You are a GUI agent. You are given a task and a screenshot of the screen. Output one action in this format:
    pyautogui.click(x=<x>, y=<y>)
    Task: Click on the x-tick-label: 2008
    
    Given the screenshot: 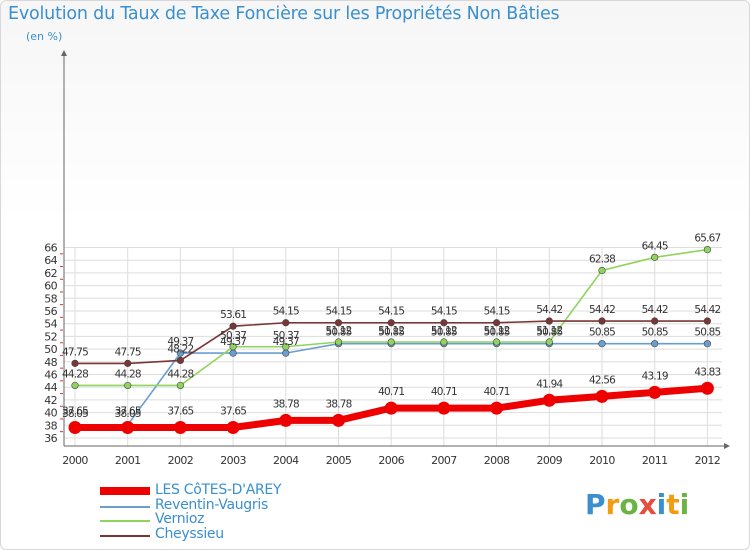 What is the action you would take?
    pyautogui.click(x=497, y=460)
    